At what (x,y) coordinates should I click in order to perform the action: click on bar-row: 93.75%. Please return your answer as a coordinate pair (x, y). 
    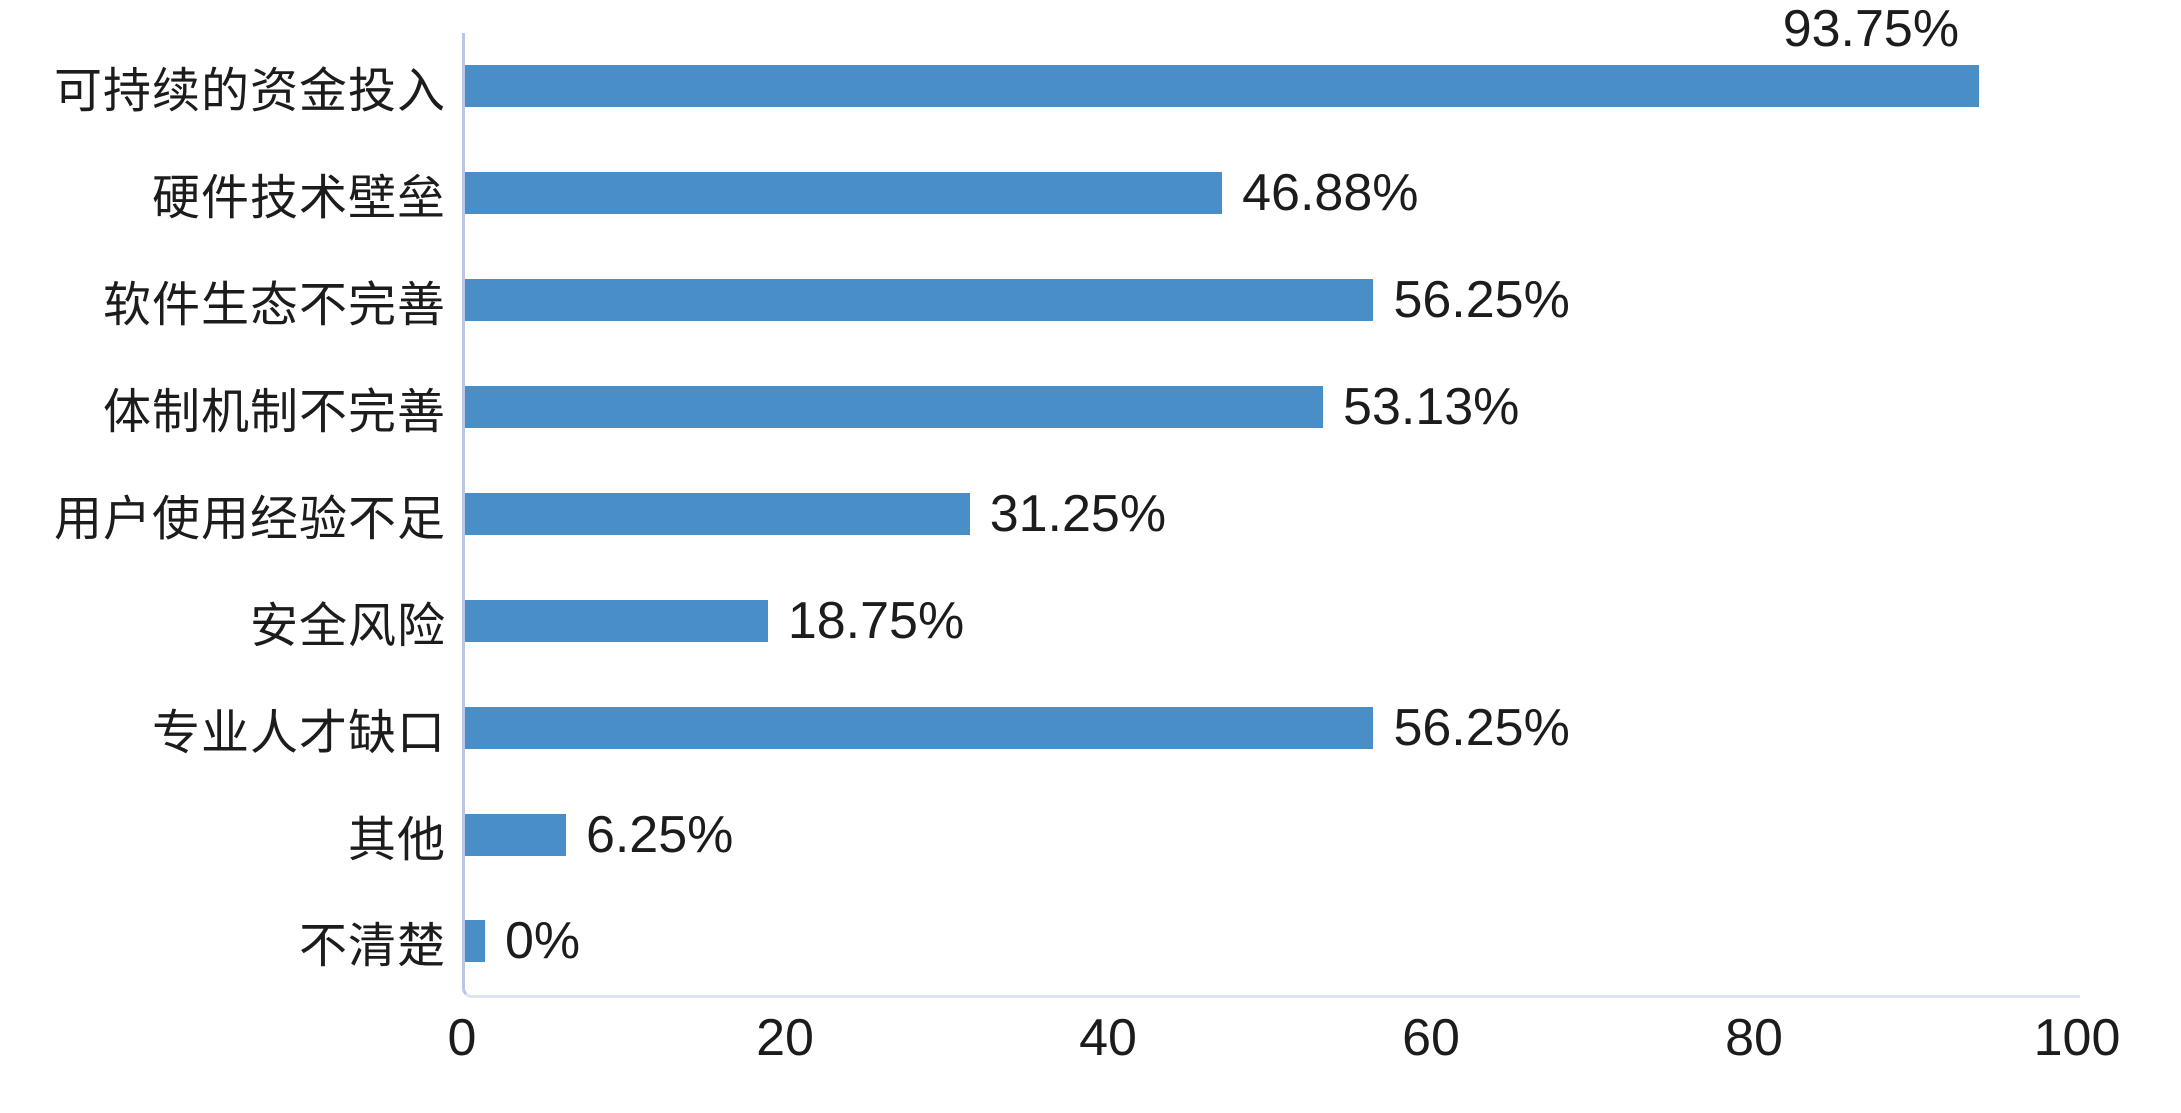
    Looking at the image, I should click on (1272, 70).